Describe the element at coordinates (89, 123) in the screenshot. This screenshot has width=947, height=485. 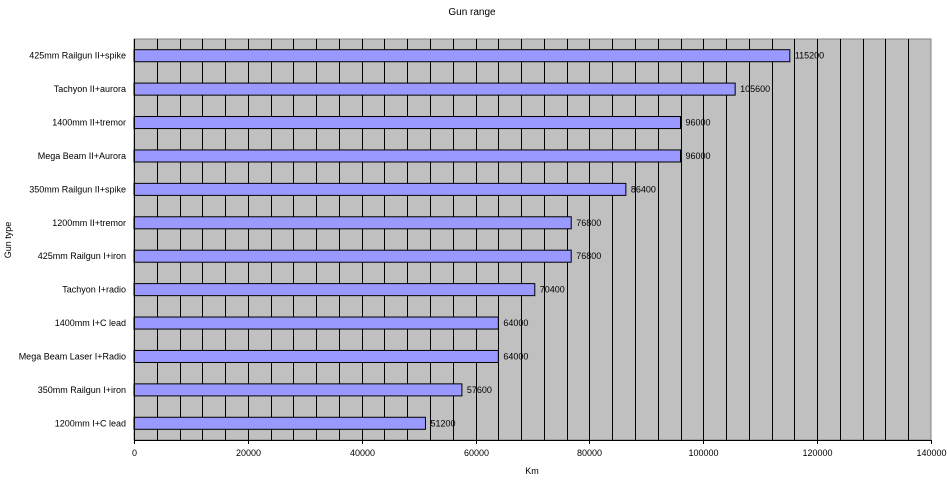
I see `category-label-2: 1400mm II+tremor` at that location.